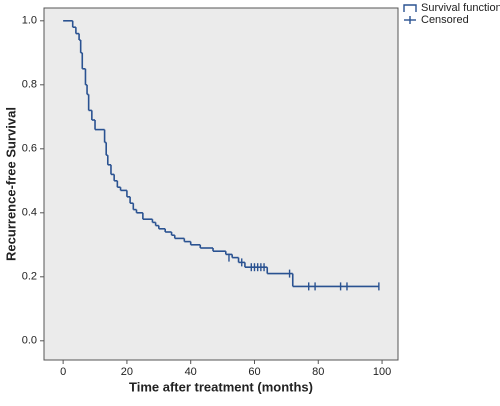 This screenshot has height=406, width=500. Describe the element at coordinates (10, 184) in the screenshot. I see `y-axis-label: Recurrence-free Survival` at that location.